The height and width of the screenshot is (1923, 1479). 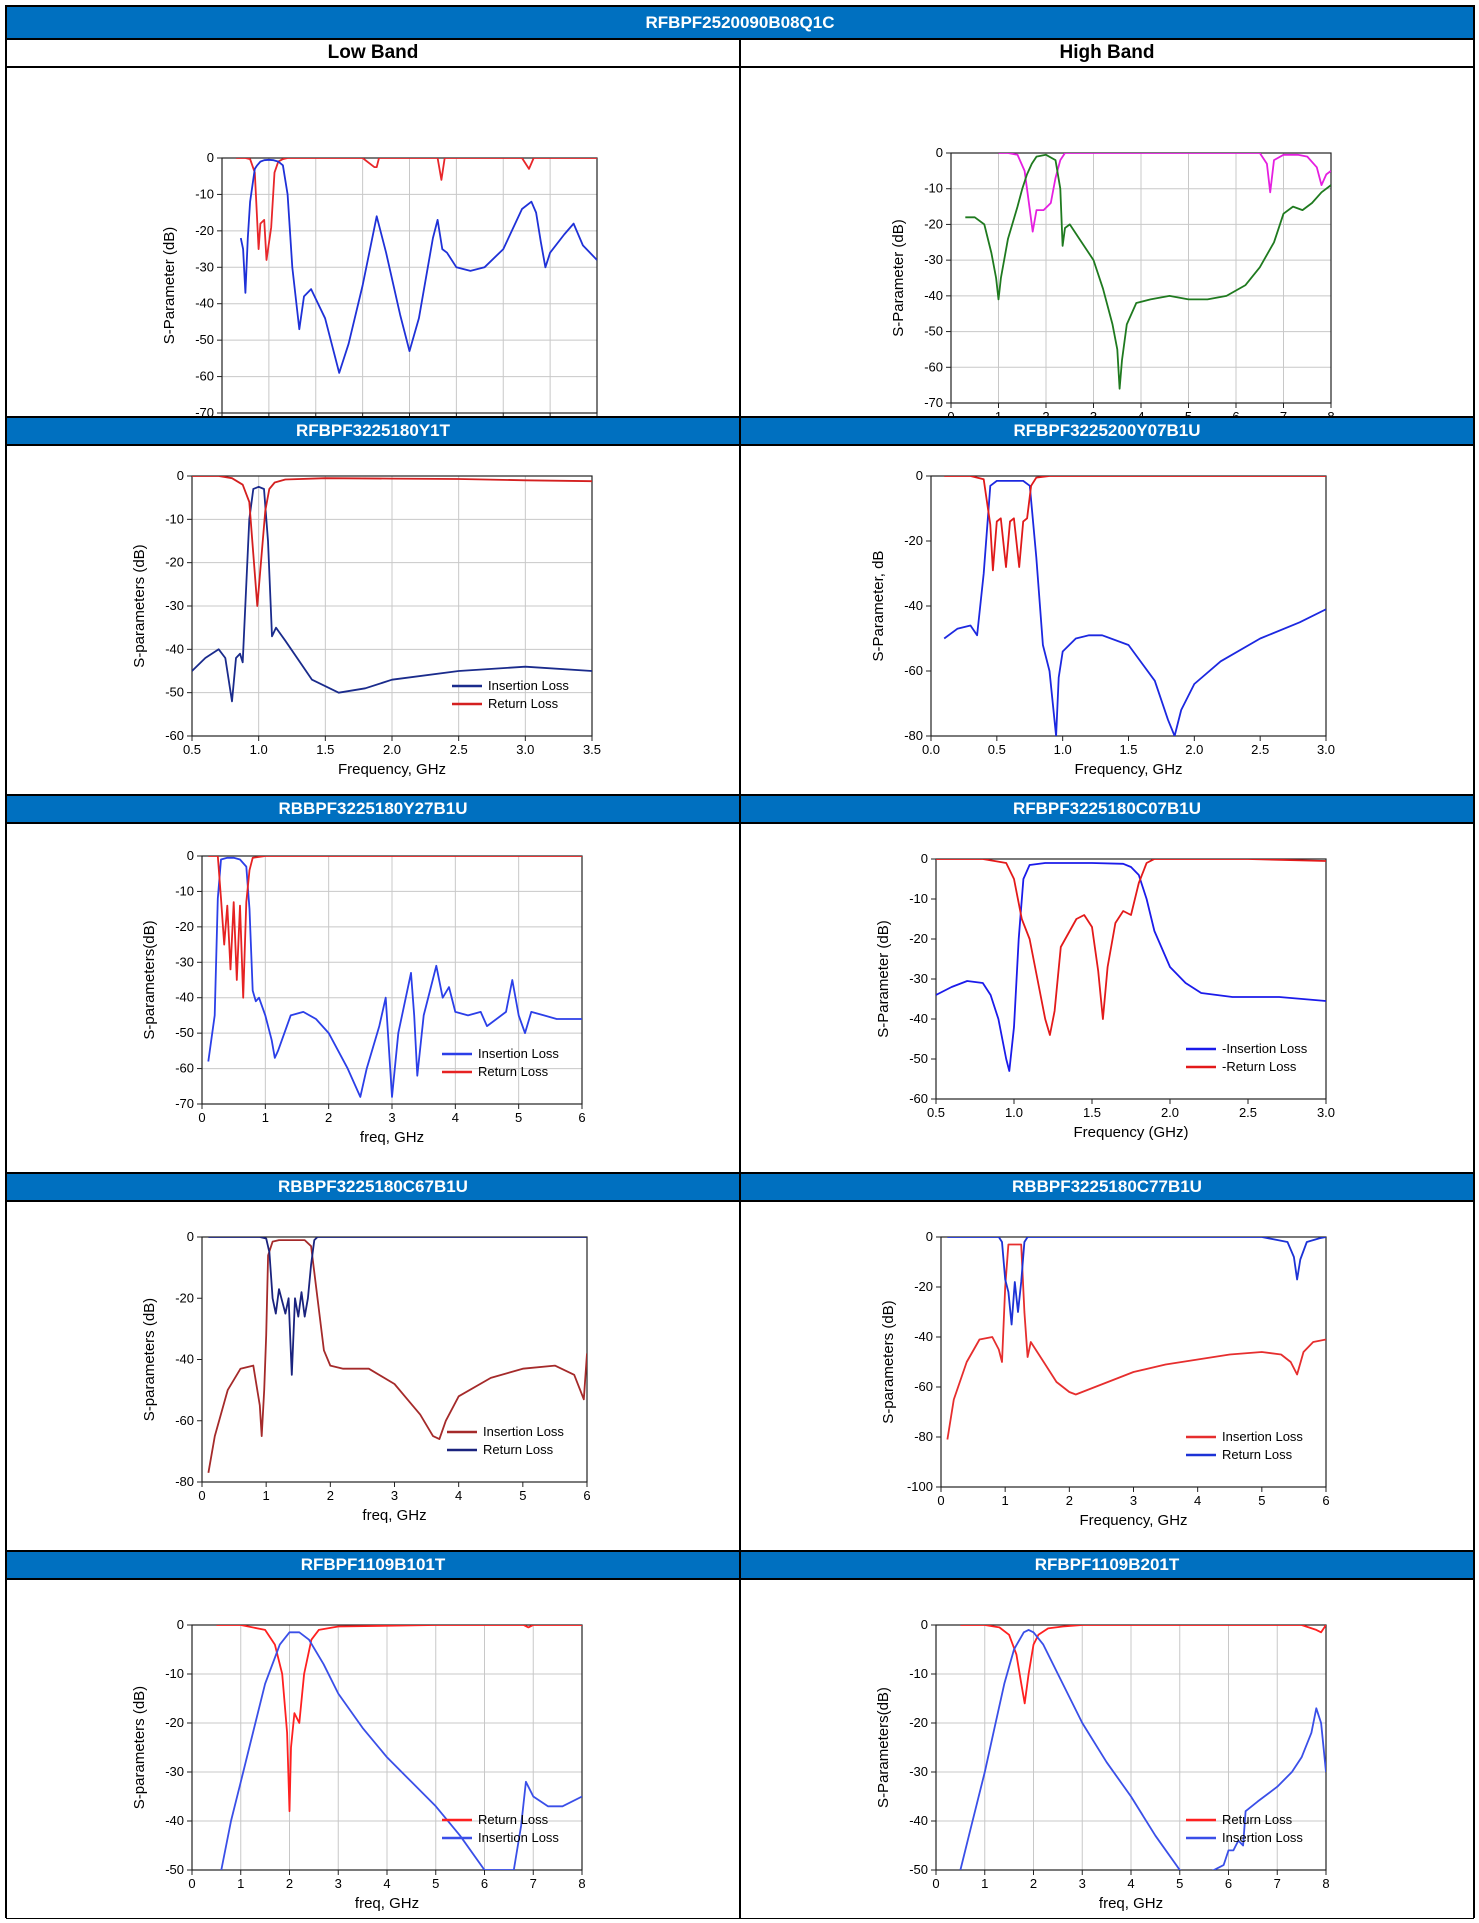 What do you see at coordinates (373, 809) in the screenshot?
I see `product-header: RBBPF3225180Y27B1U` at bounding box center [373, 809].